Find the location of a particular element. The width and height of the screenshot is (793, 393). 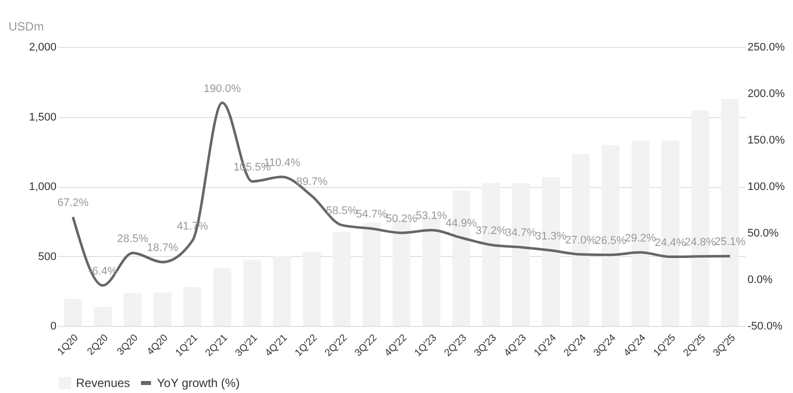

data-label: 28.5% is located at coordinates (132, 238).